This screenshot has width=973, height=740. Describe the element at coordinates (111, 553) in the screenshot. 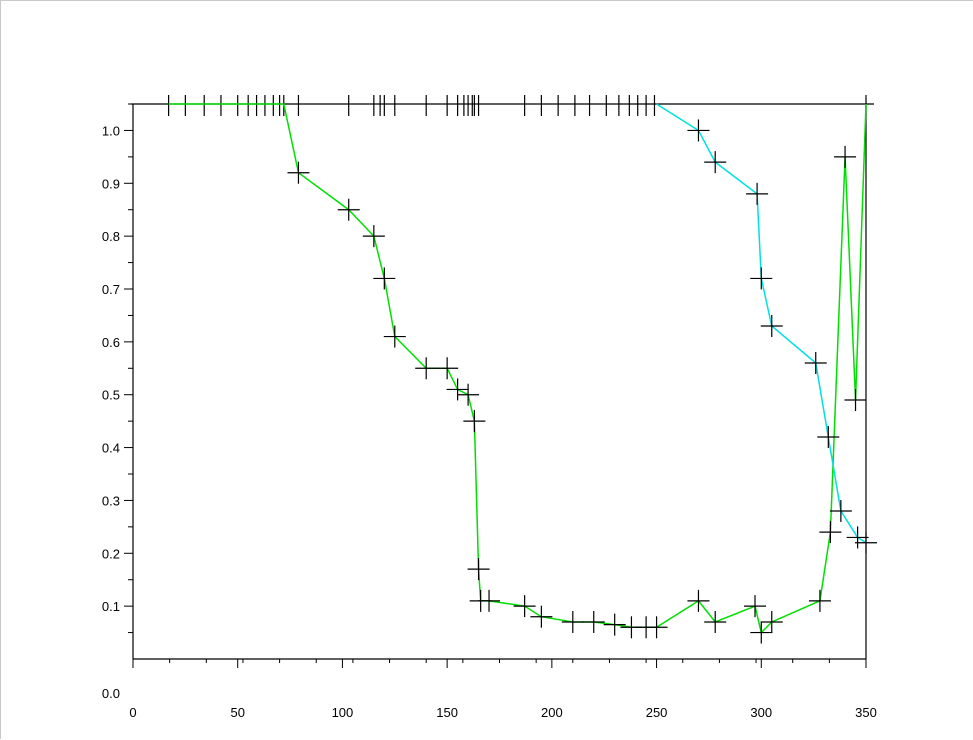

I see `y-tick-label: 0.2` at that location.